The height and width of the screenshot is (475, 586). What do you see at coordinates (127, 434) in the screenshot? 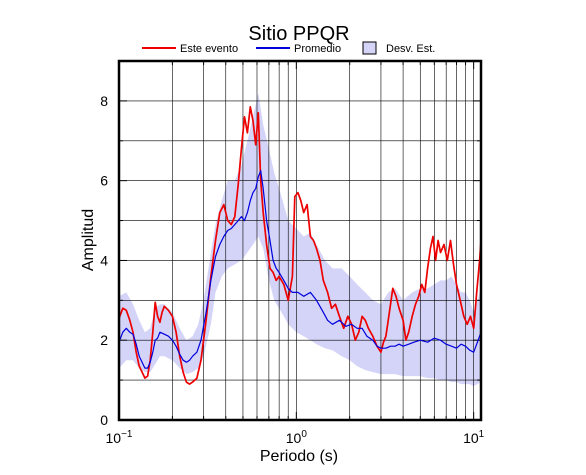
I see `x-tick-label-exponent: −1` at bounding box center [127, 434].